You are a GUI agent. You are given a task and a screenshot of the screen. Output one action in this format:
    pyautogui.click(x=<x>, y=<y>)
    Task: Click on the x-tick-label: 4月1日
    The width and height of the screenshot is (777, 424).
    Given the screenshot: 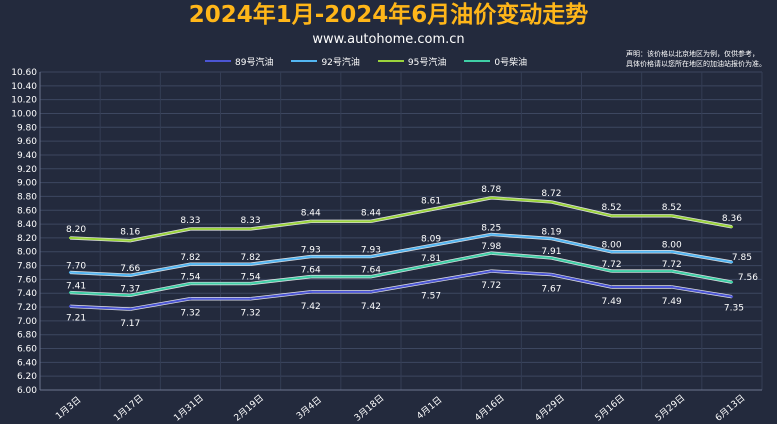 What is the action you would take?
    pyautogui.click(x=430, y=407)
    